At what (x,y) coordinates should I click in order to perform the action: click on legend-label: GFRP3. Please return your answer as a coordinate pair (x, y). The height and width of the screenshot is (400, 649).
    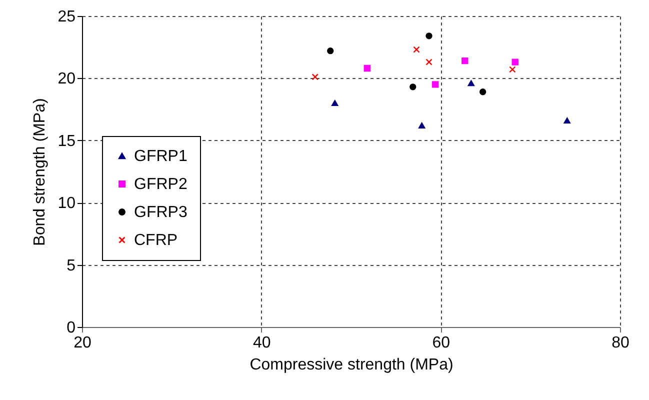
    Looking at the image, I should click on (161, 212).